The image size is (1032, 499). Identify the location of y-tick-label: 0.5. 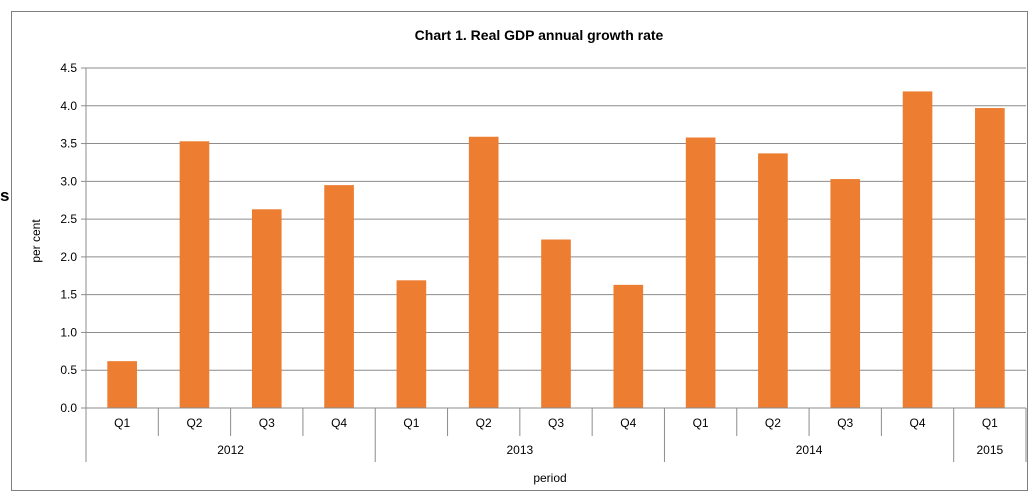
(68, 370).